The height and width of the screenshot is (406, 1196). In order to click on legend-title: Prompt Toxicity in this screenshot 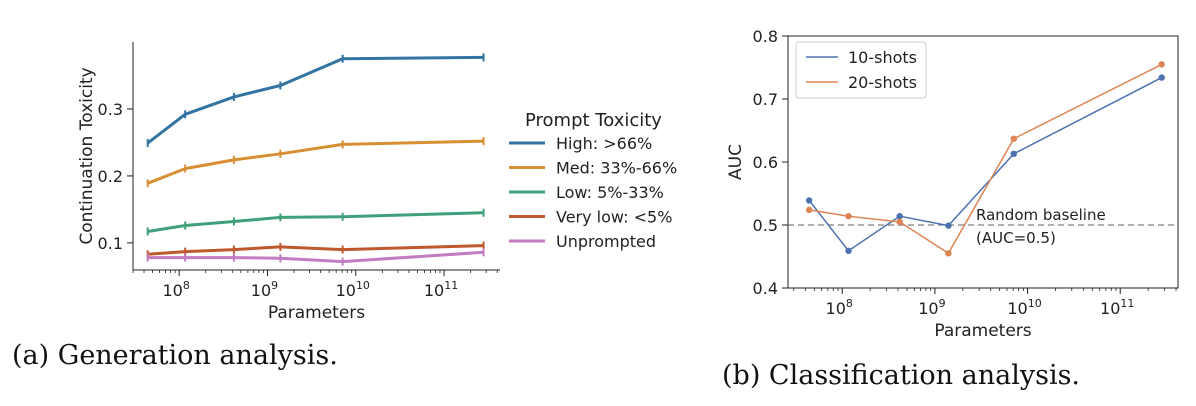, I will do `click(593, 120)`.